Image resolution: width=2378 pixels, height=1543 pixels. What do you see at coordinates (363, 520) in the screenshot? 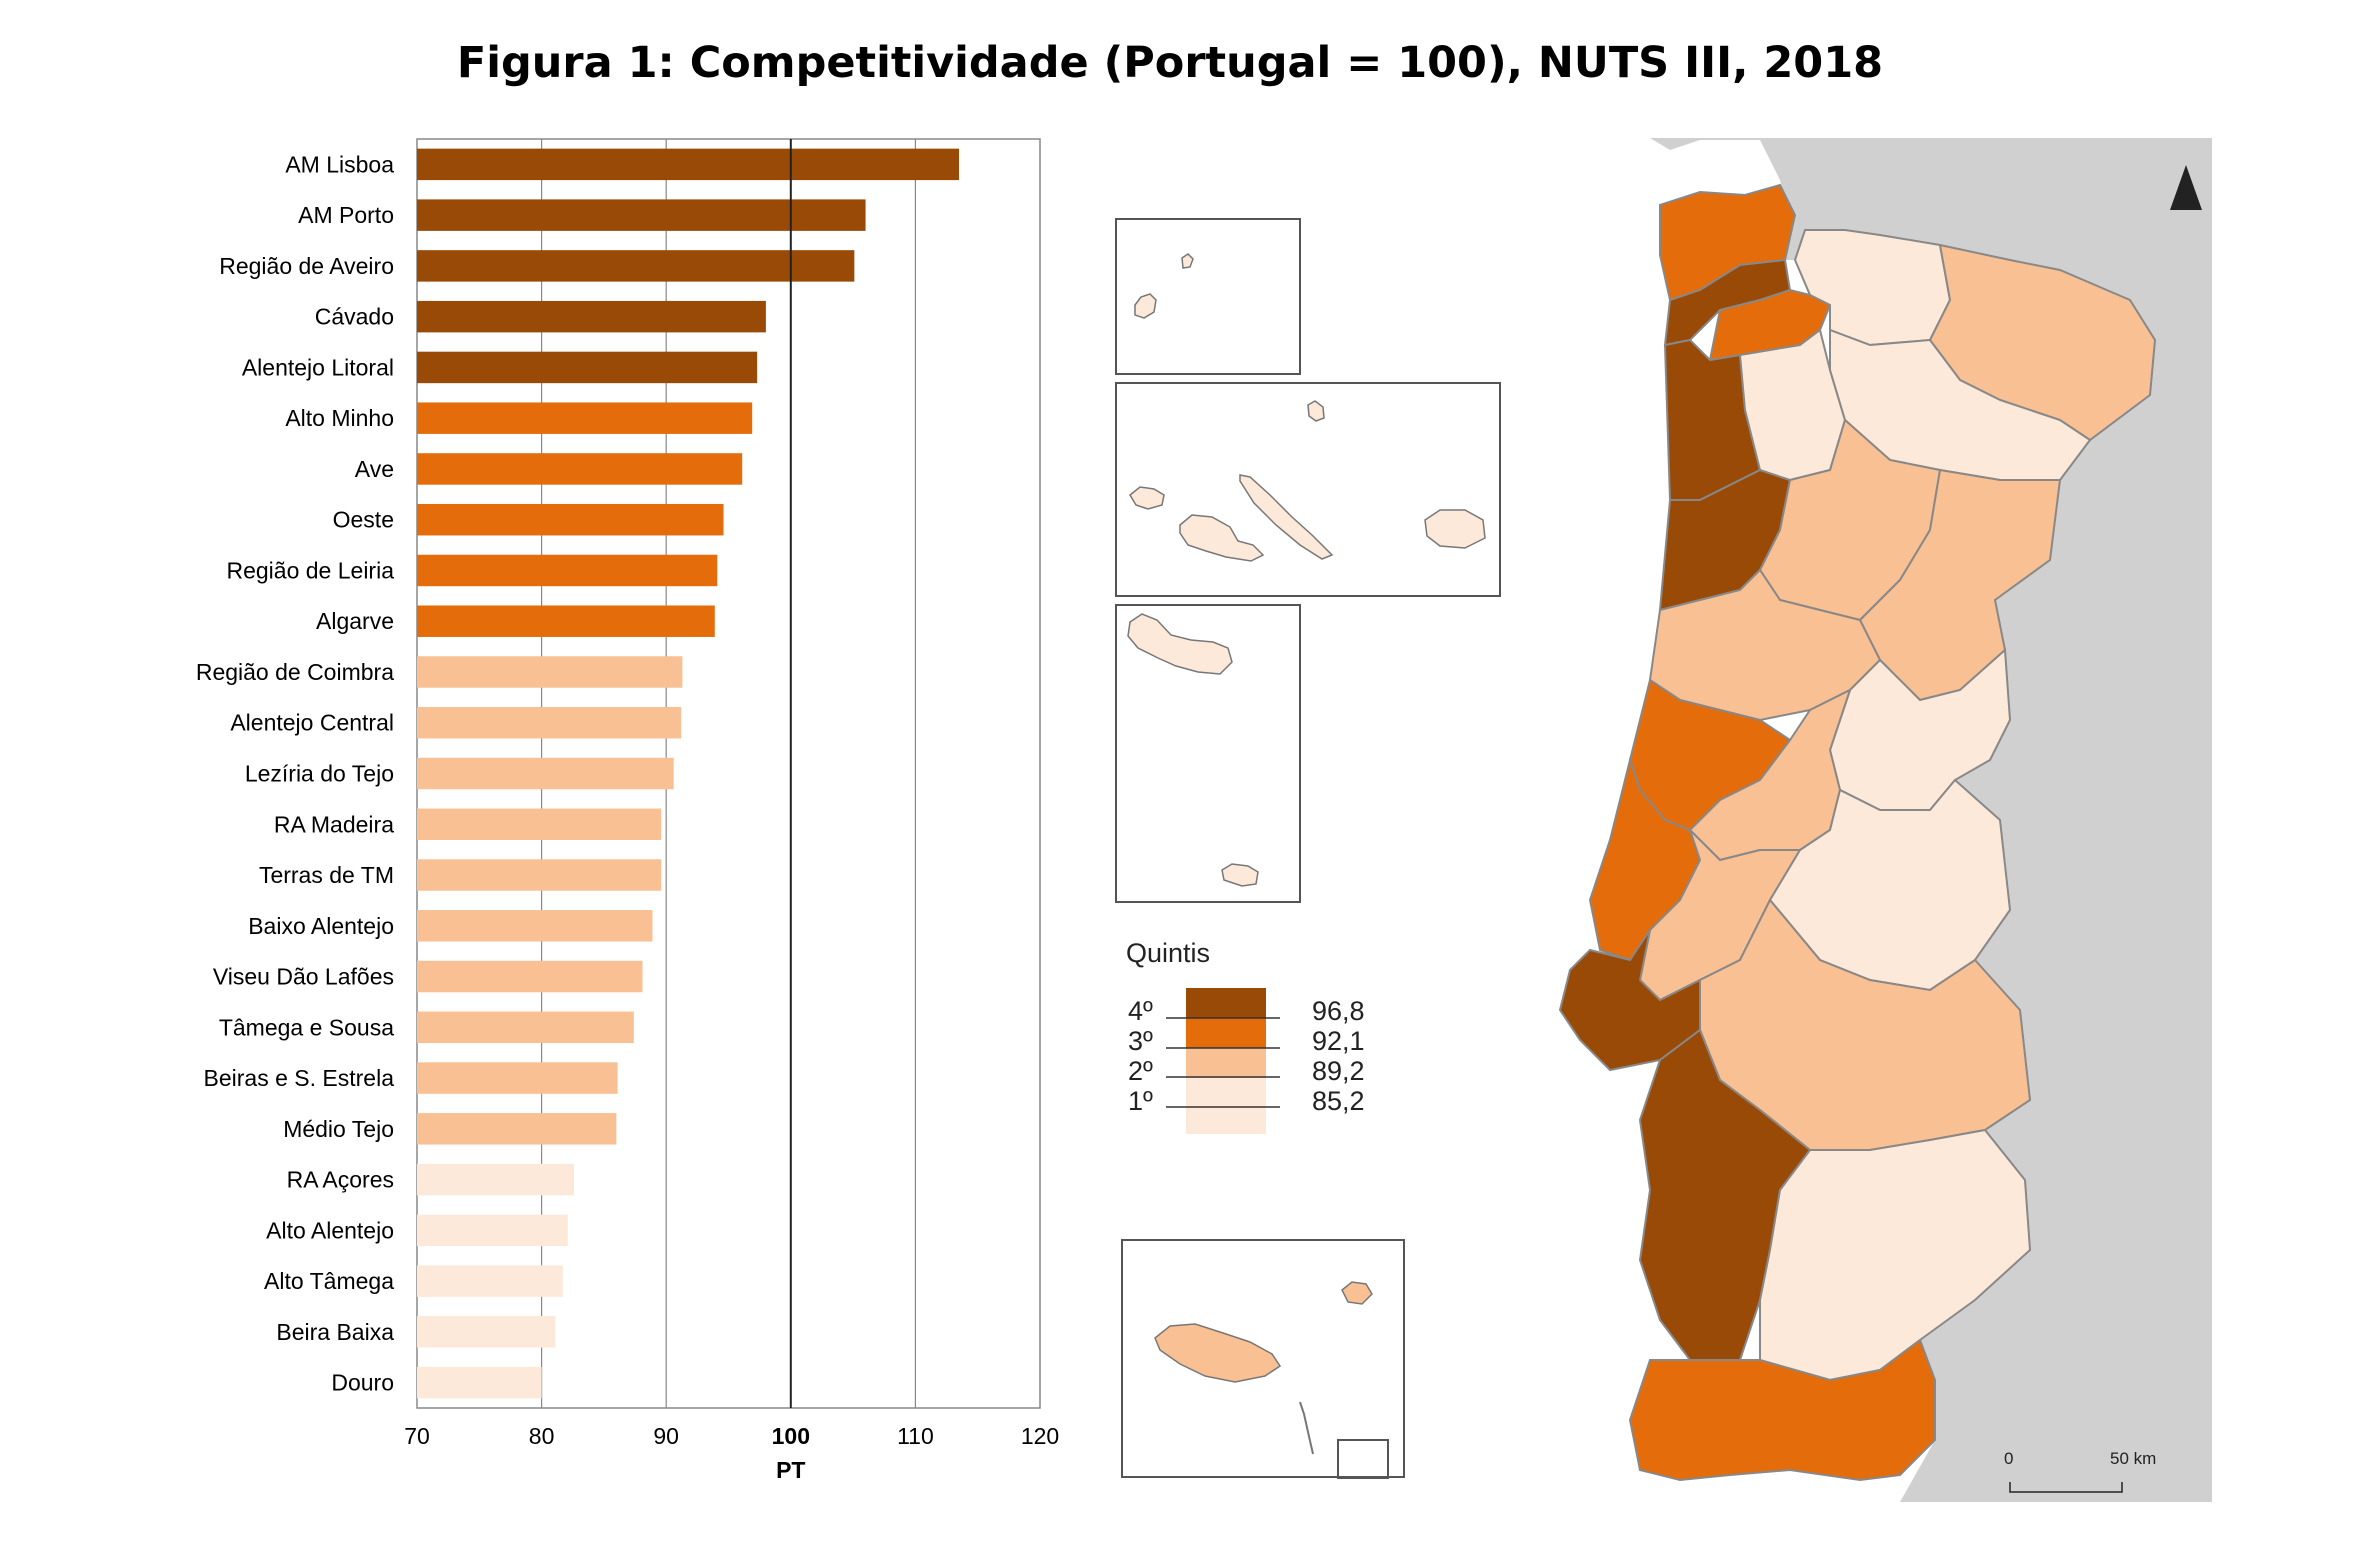
I see `category-label: Oeste` at bounding box center [363, 520].